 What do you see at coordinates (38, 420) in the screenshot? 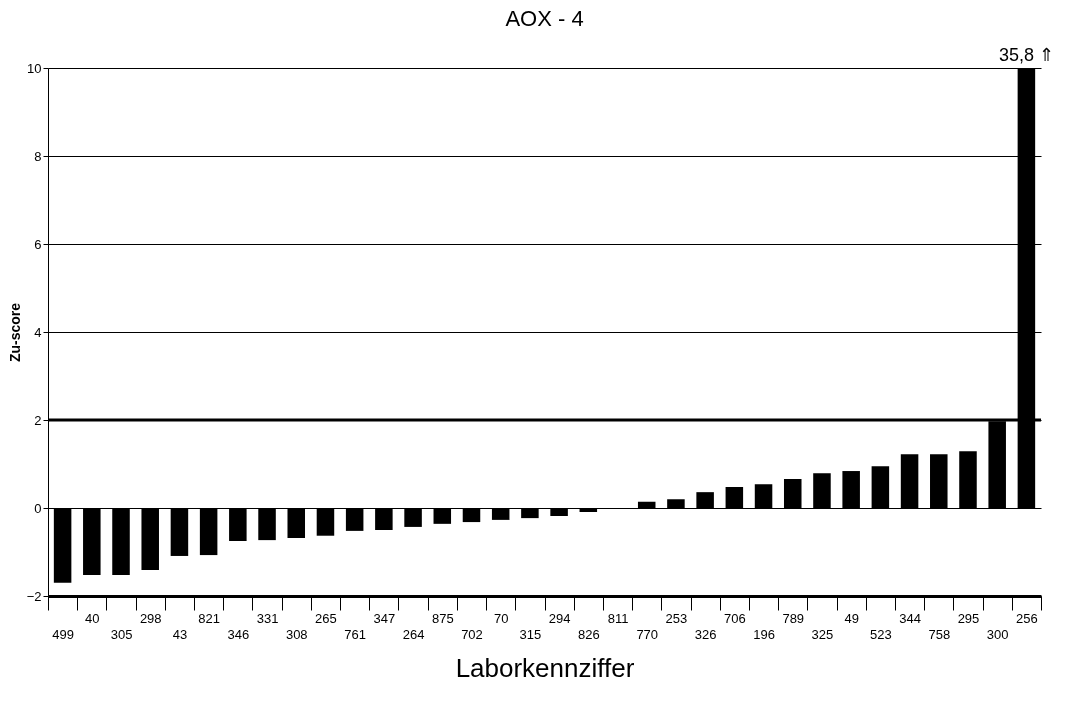
I see `y-tick-label: 2` at bounding box center [38, 420].